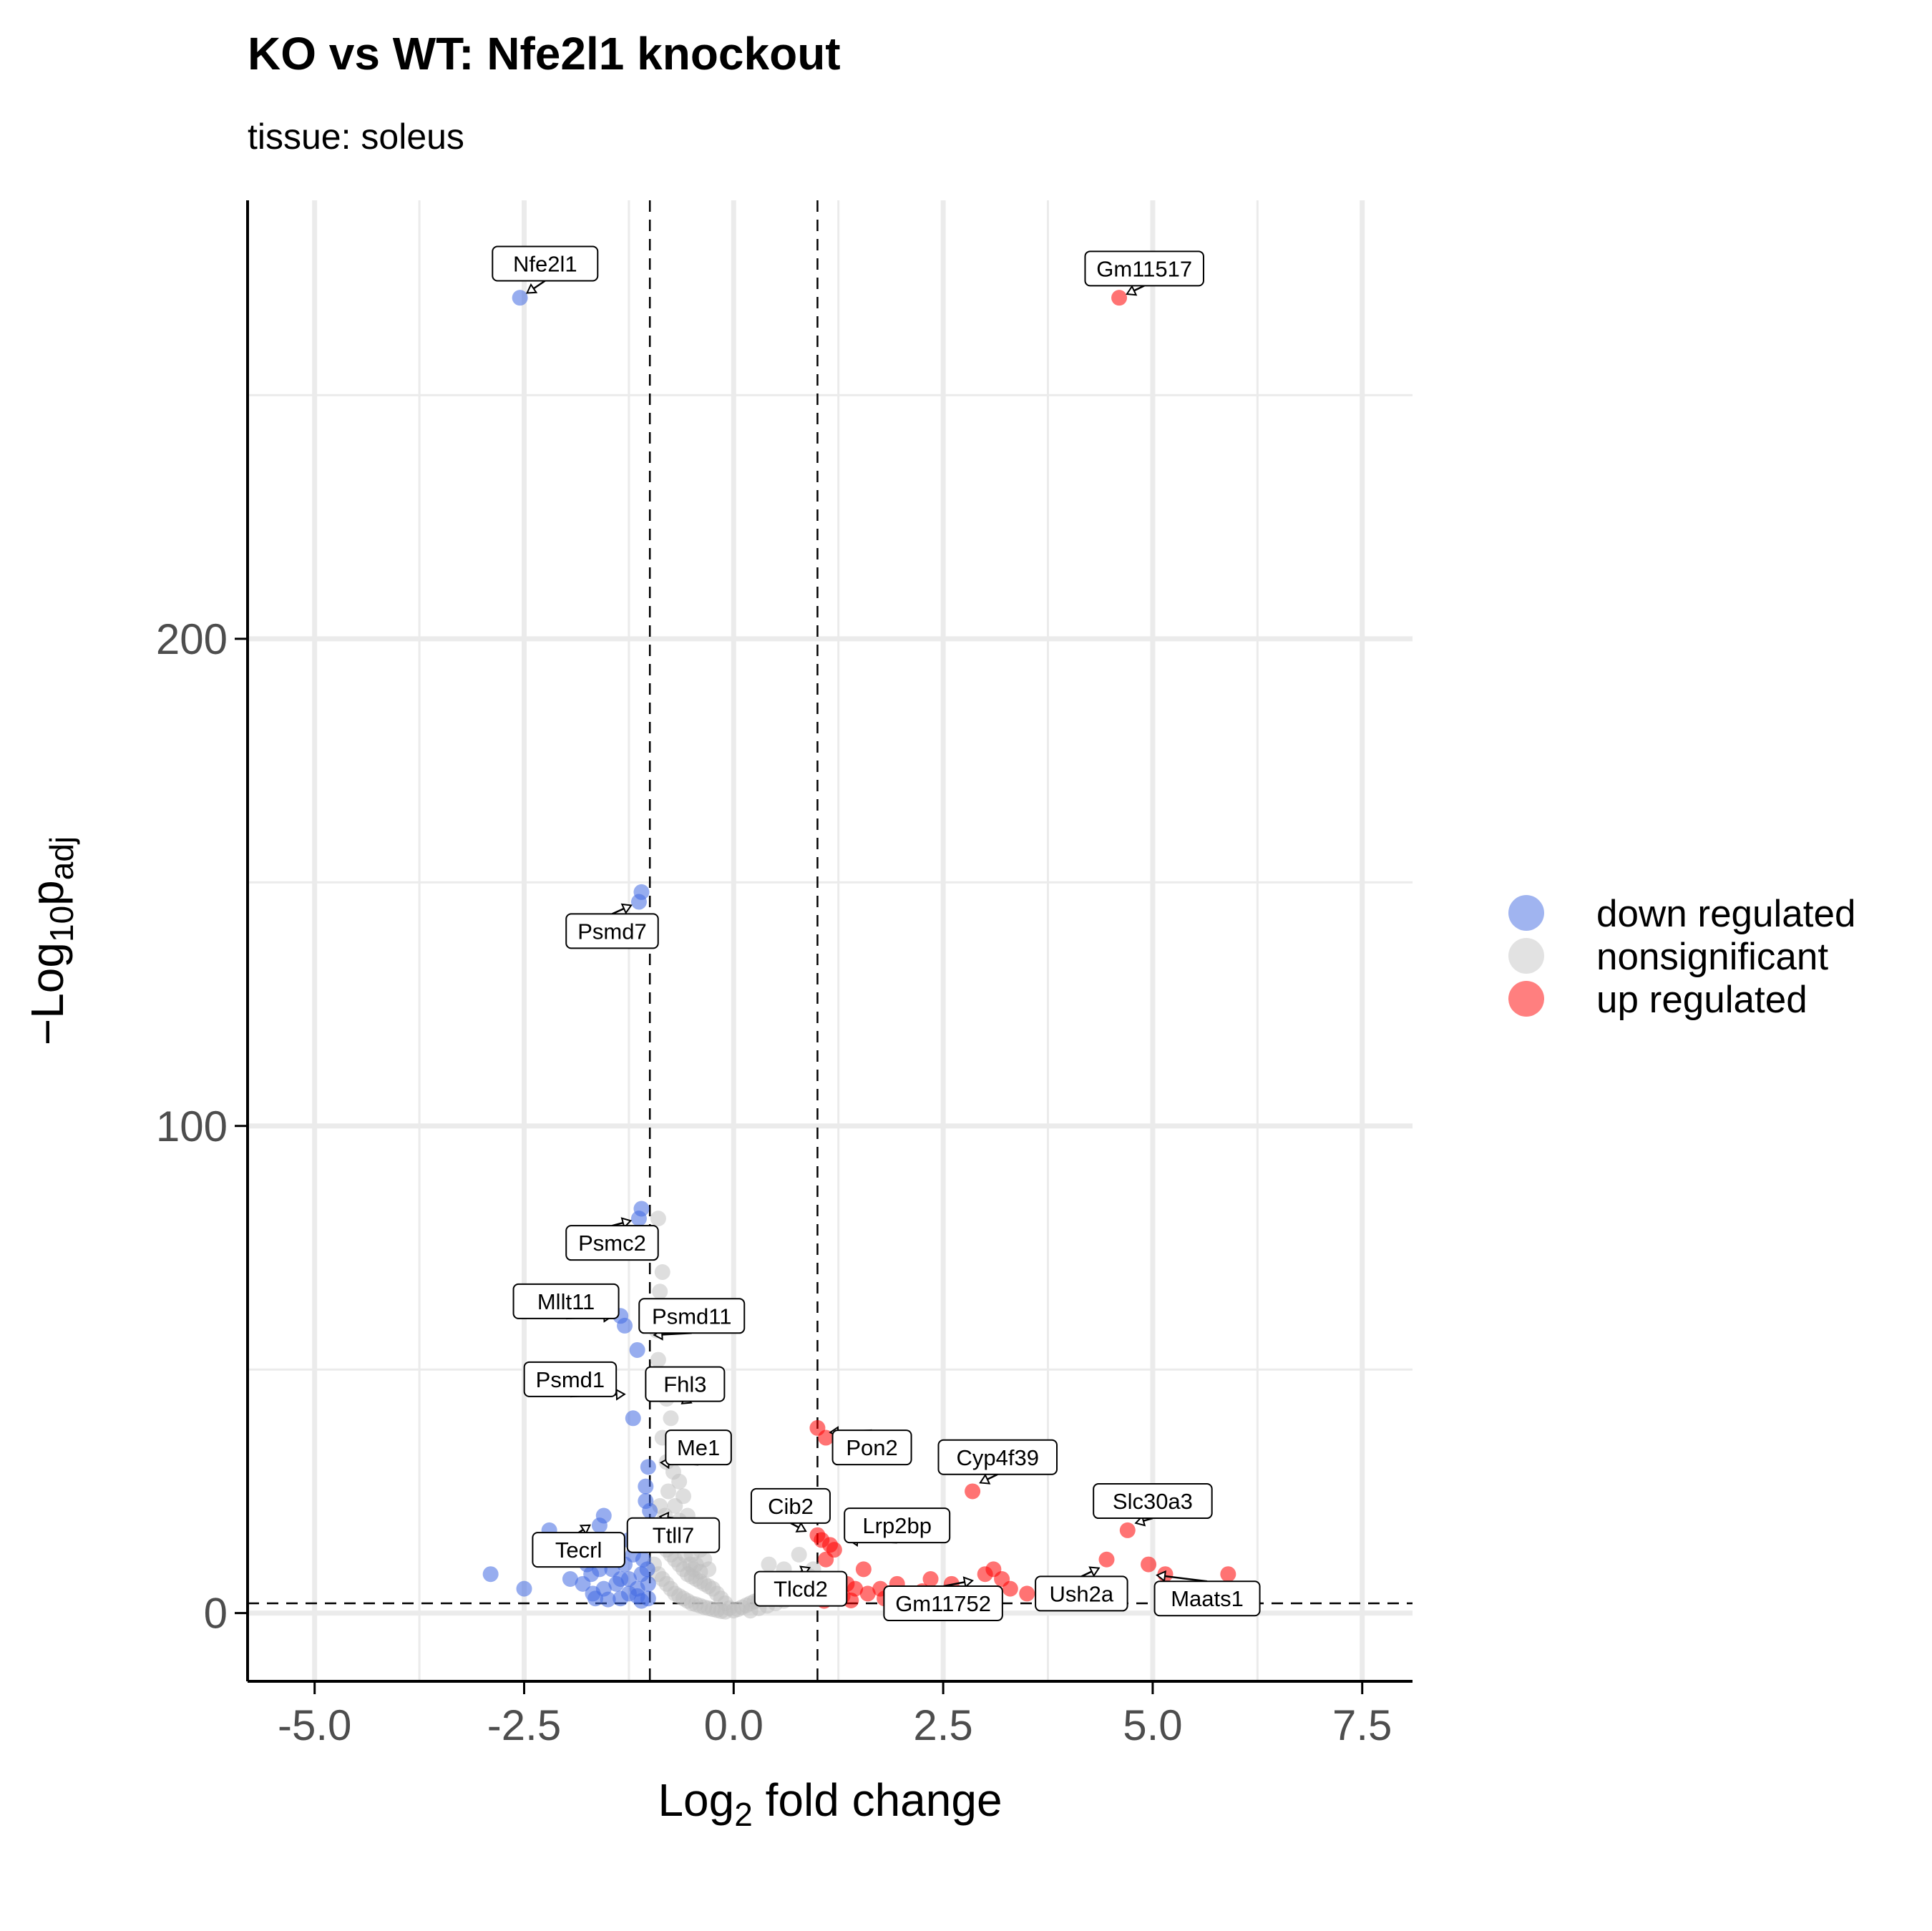 The height and width of the screenshot is (1931, 1932). I want to click on gene-label: Gm11517, so click(1144, 268).